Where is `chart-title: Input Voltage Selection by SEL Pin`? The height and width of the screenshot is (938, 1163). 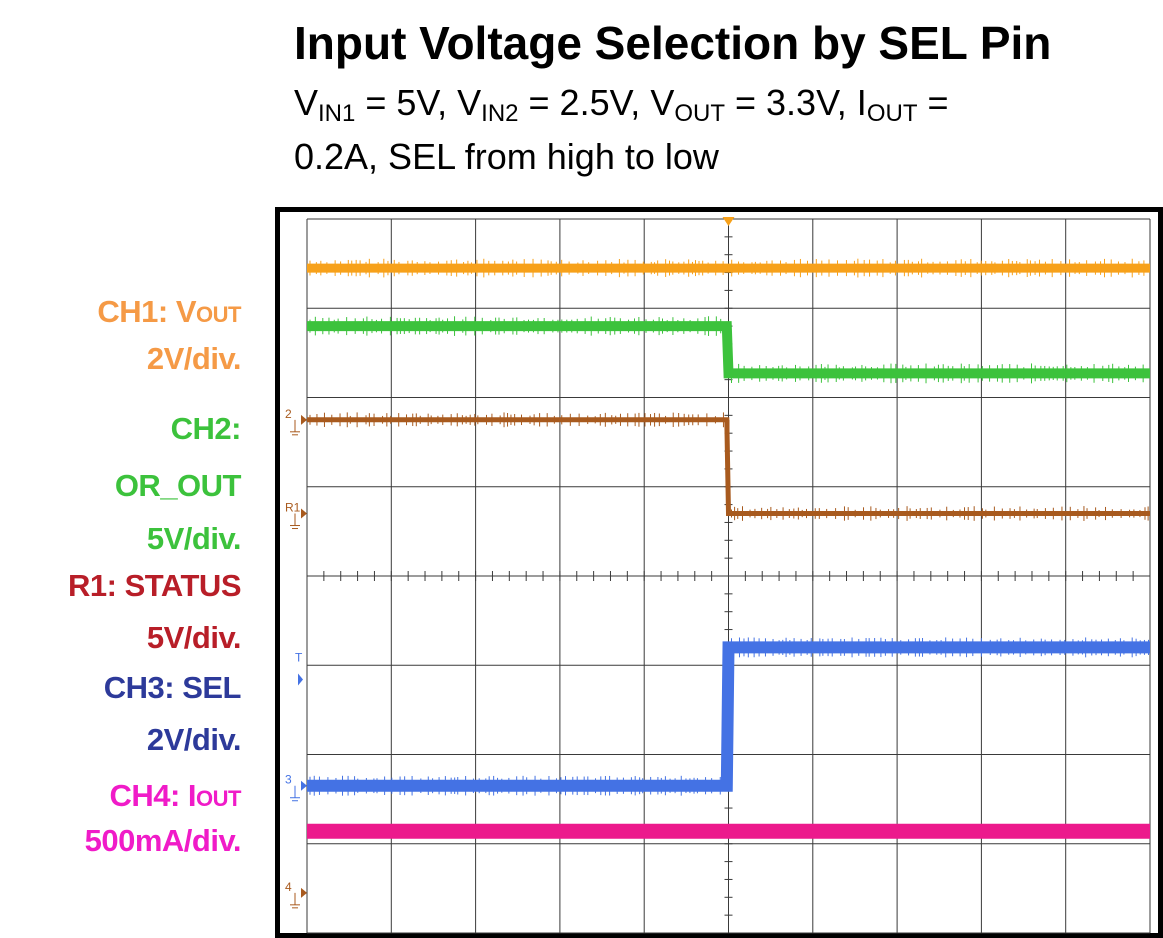
chart-title: Input Voltage Selection by SEL Pin is located at coordinates (673, 43).